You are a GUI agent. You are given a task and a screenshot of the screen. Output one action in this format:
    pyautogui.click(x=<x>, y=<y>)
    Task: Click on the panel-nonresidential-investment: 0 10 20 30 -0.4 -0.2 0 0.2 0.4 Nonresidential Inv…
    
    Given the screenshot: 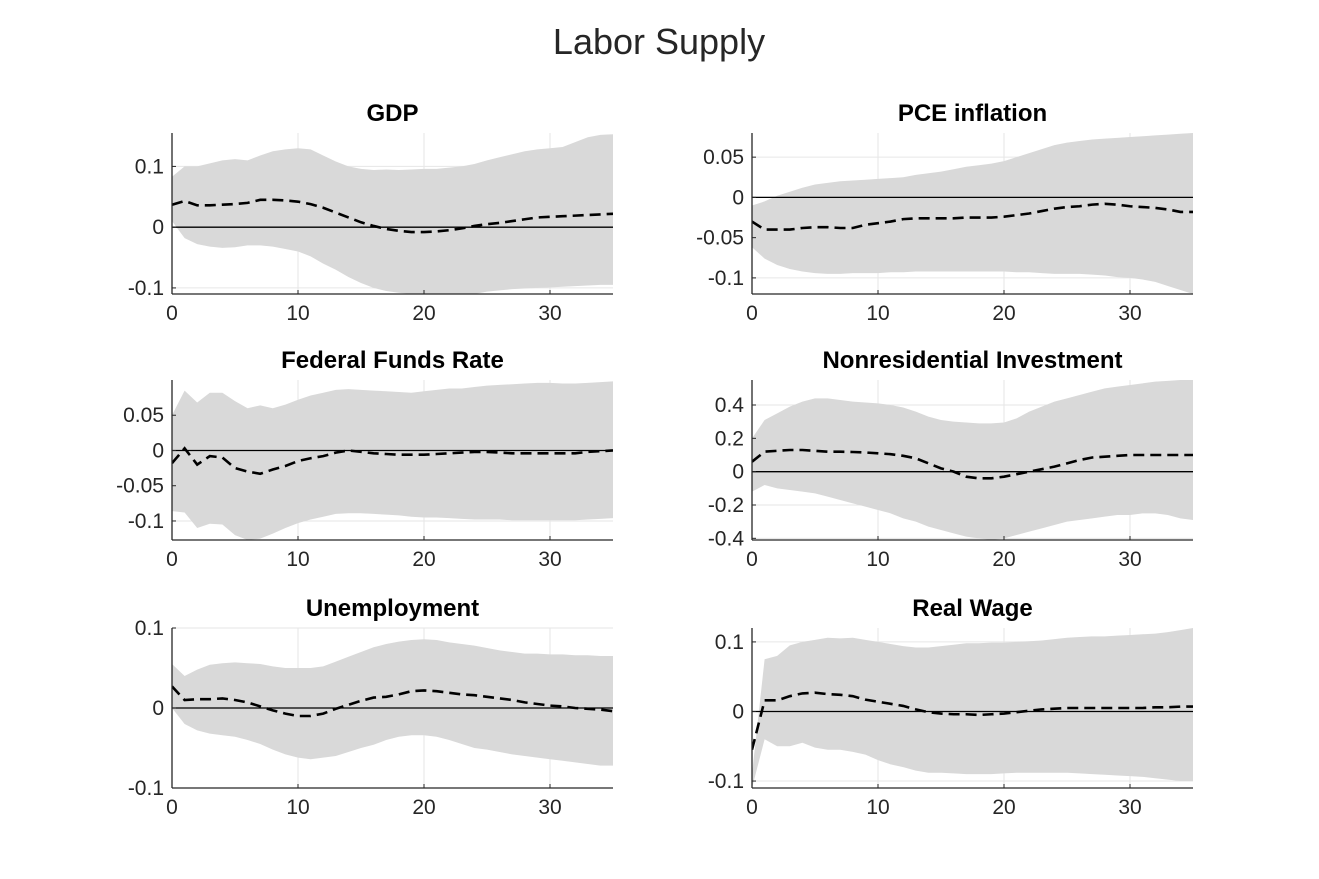 What is the action you would take?
    pyautogui.click(x=950, y=459)
    